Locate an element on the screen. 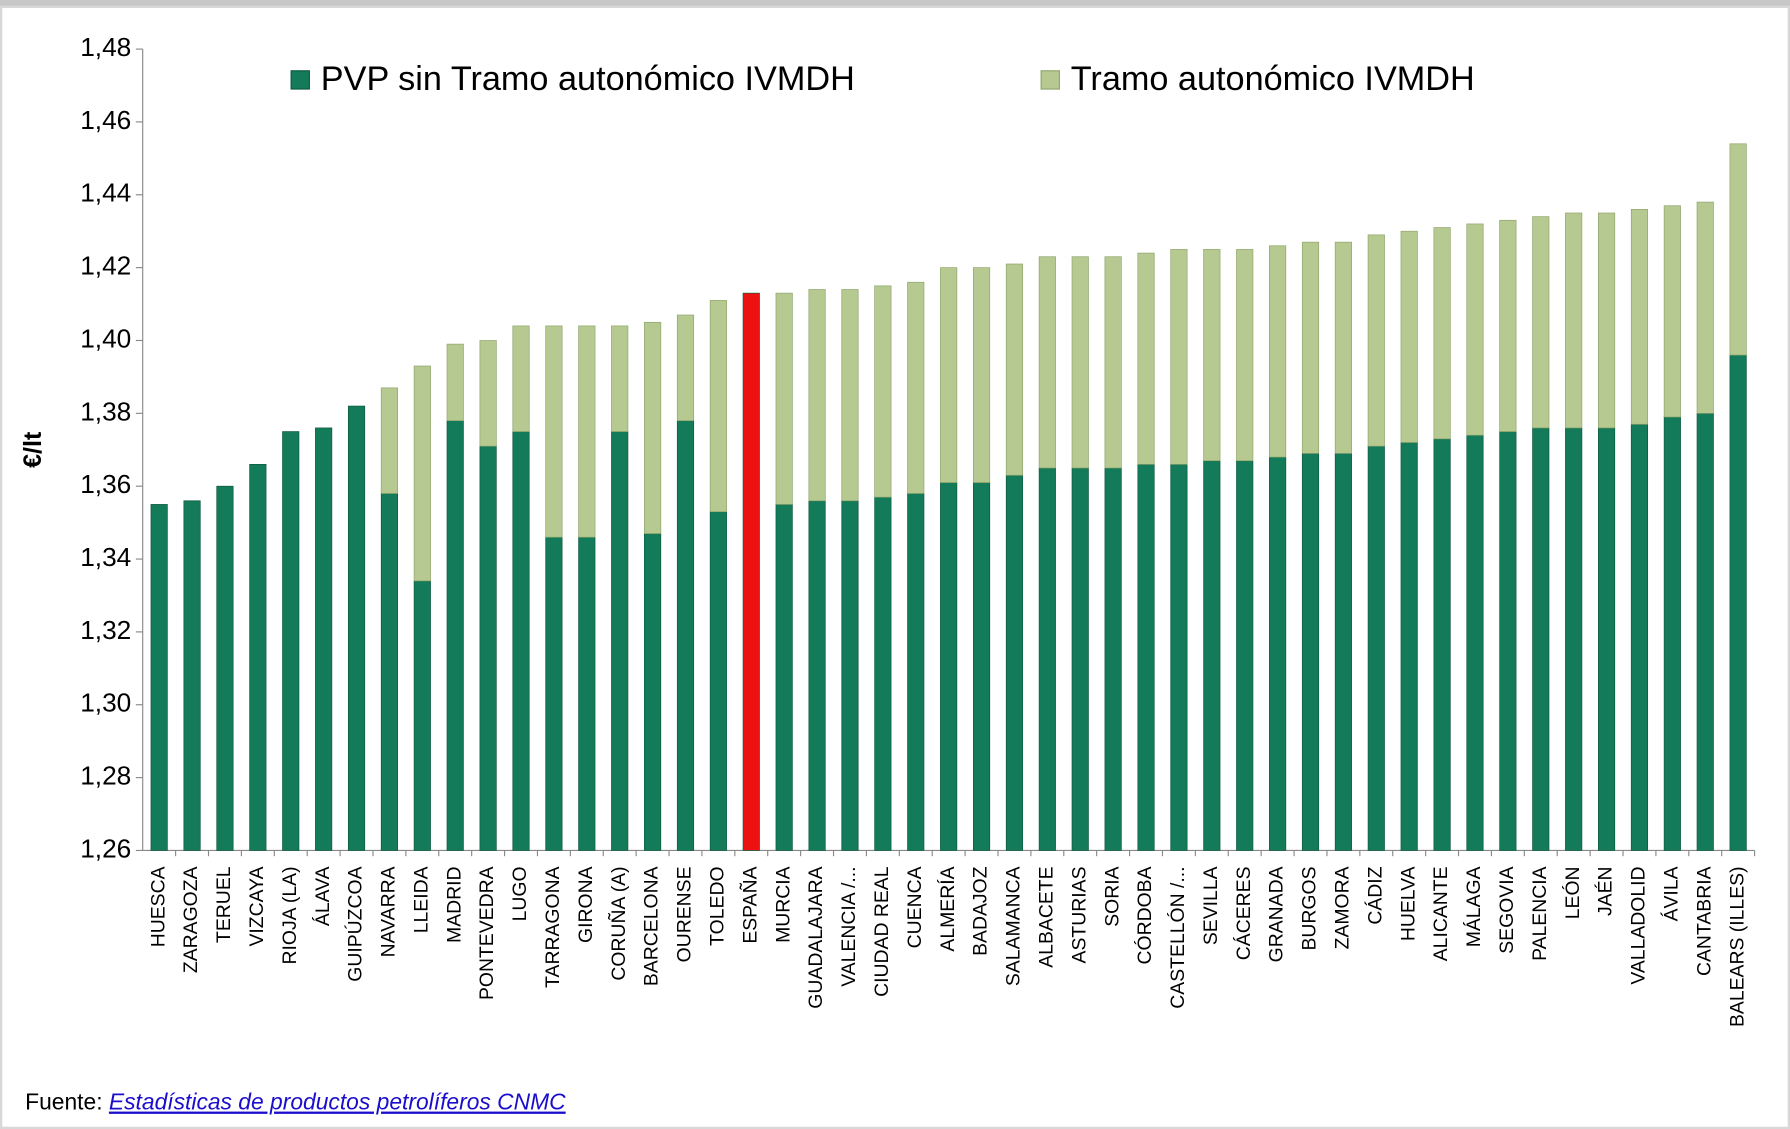 This screenshot has height=1129, width=1790. y-tick-label: 1,36 is located at coordinates (105, 484).